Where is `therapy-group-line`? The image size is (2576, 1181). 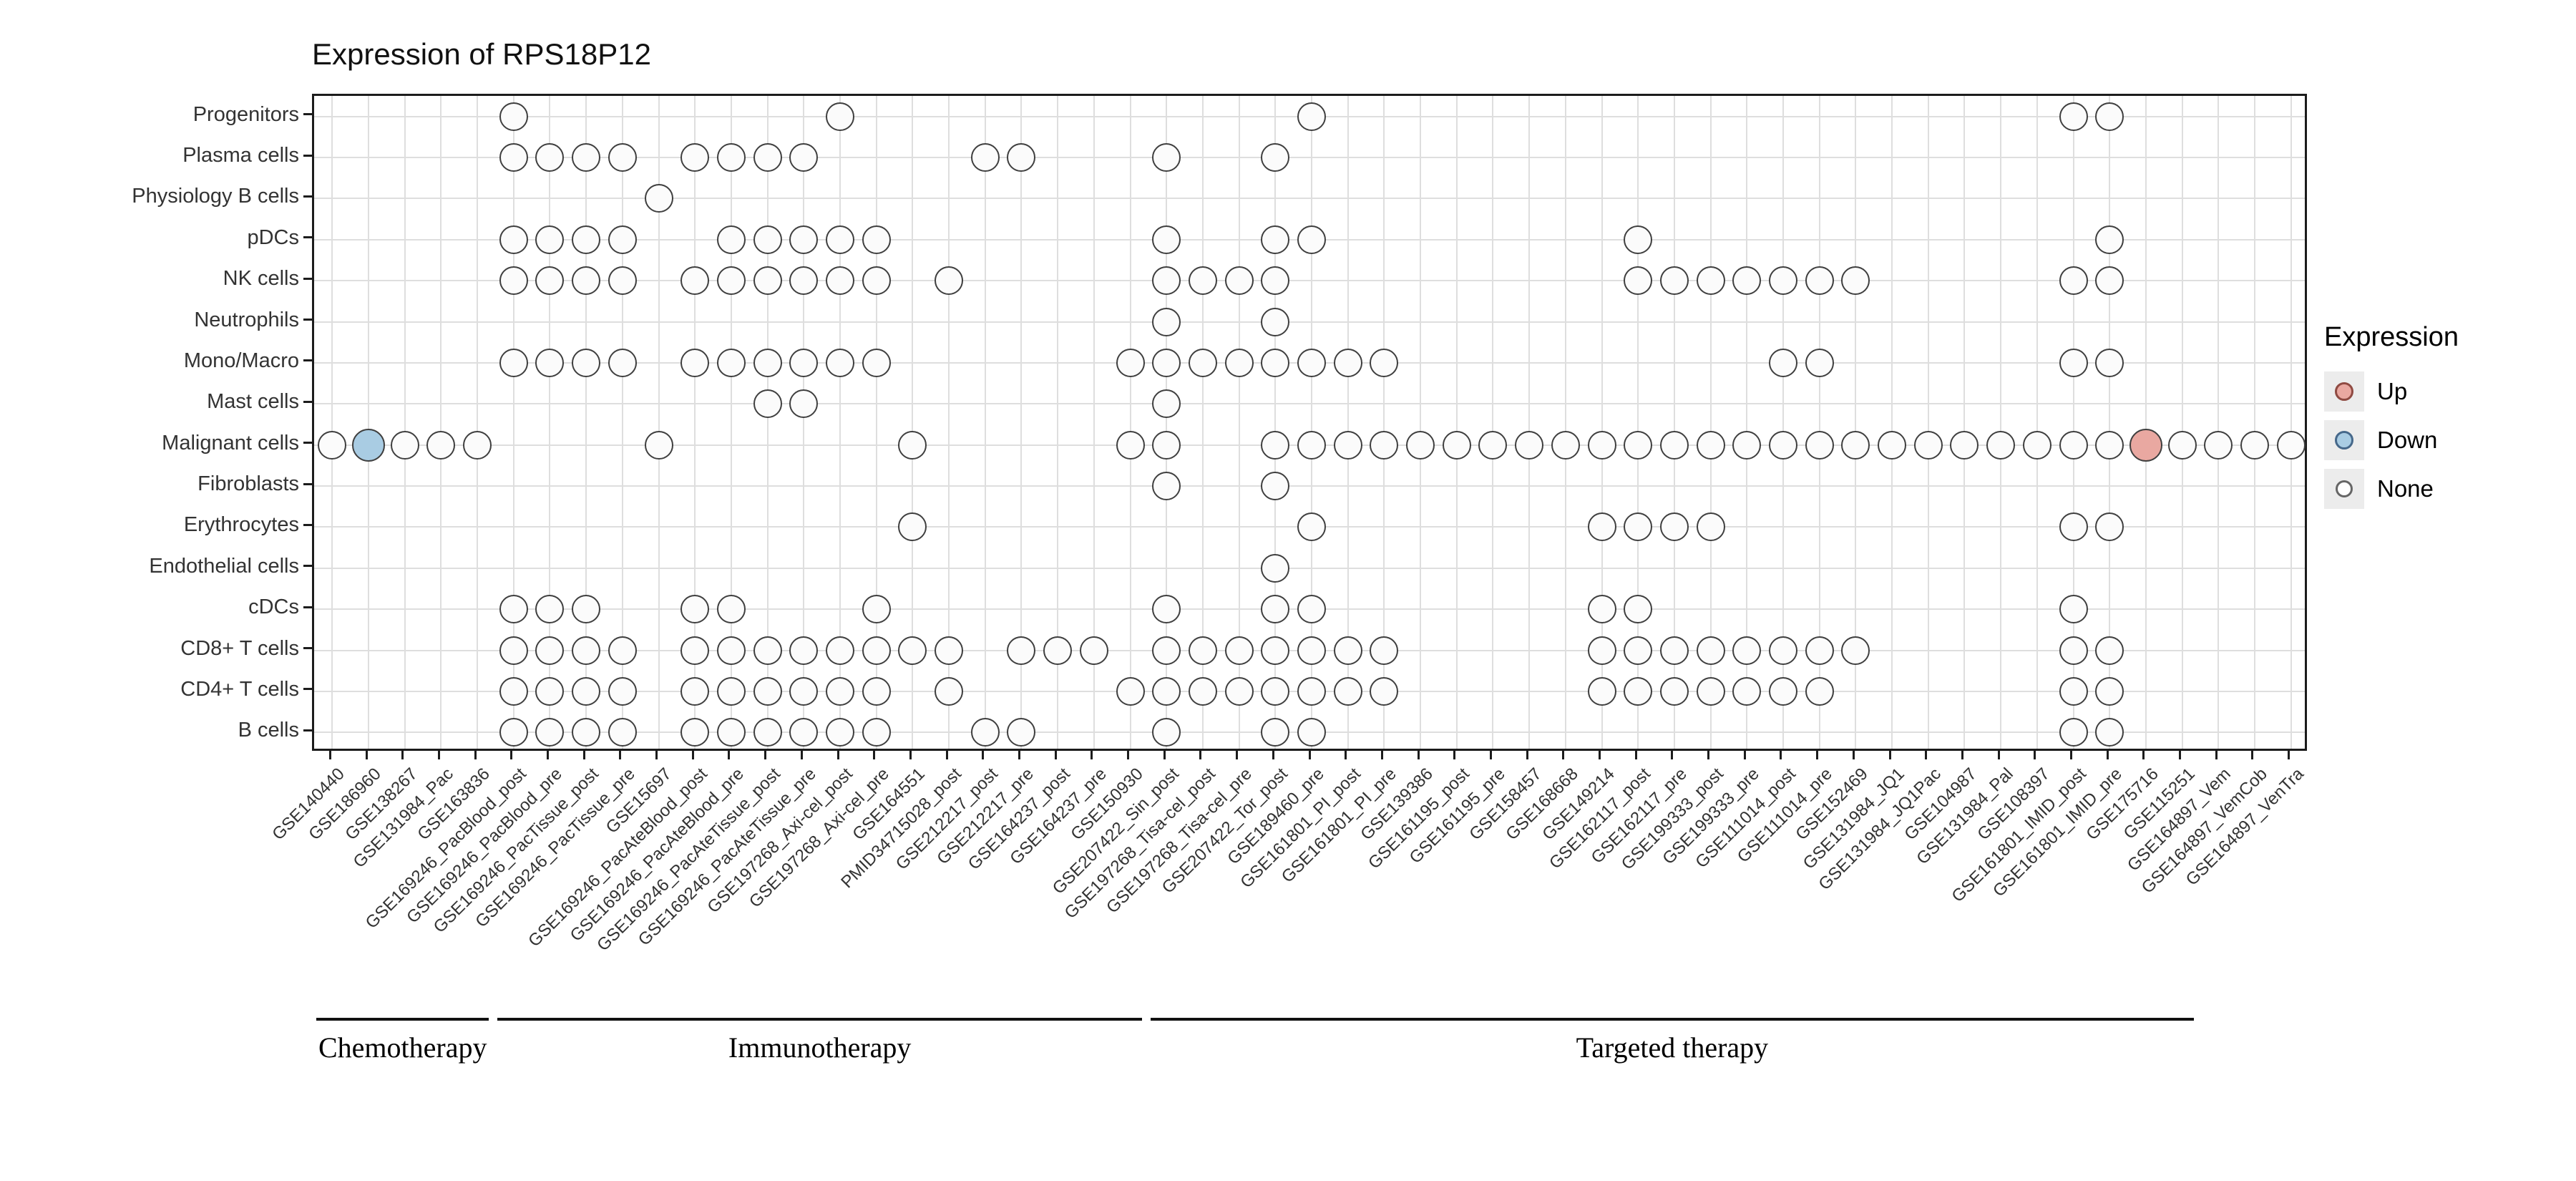 therapy-group-line is located at coordinates (819, 1019).